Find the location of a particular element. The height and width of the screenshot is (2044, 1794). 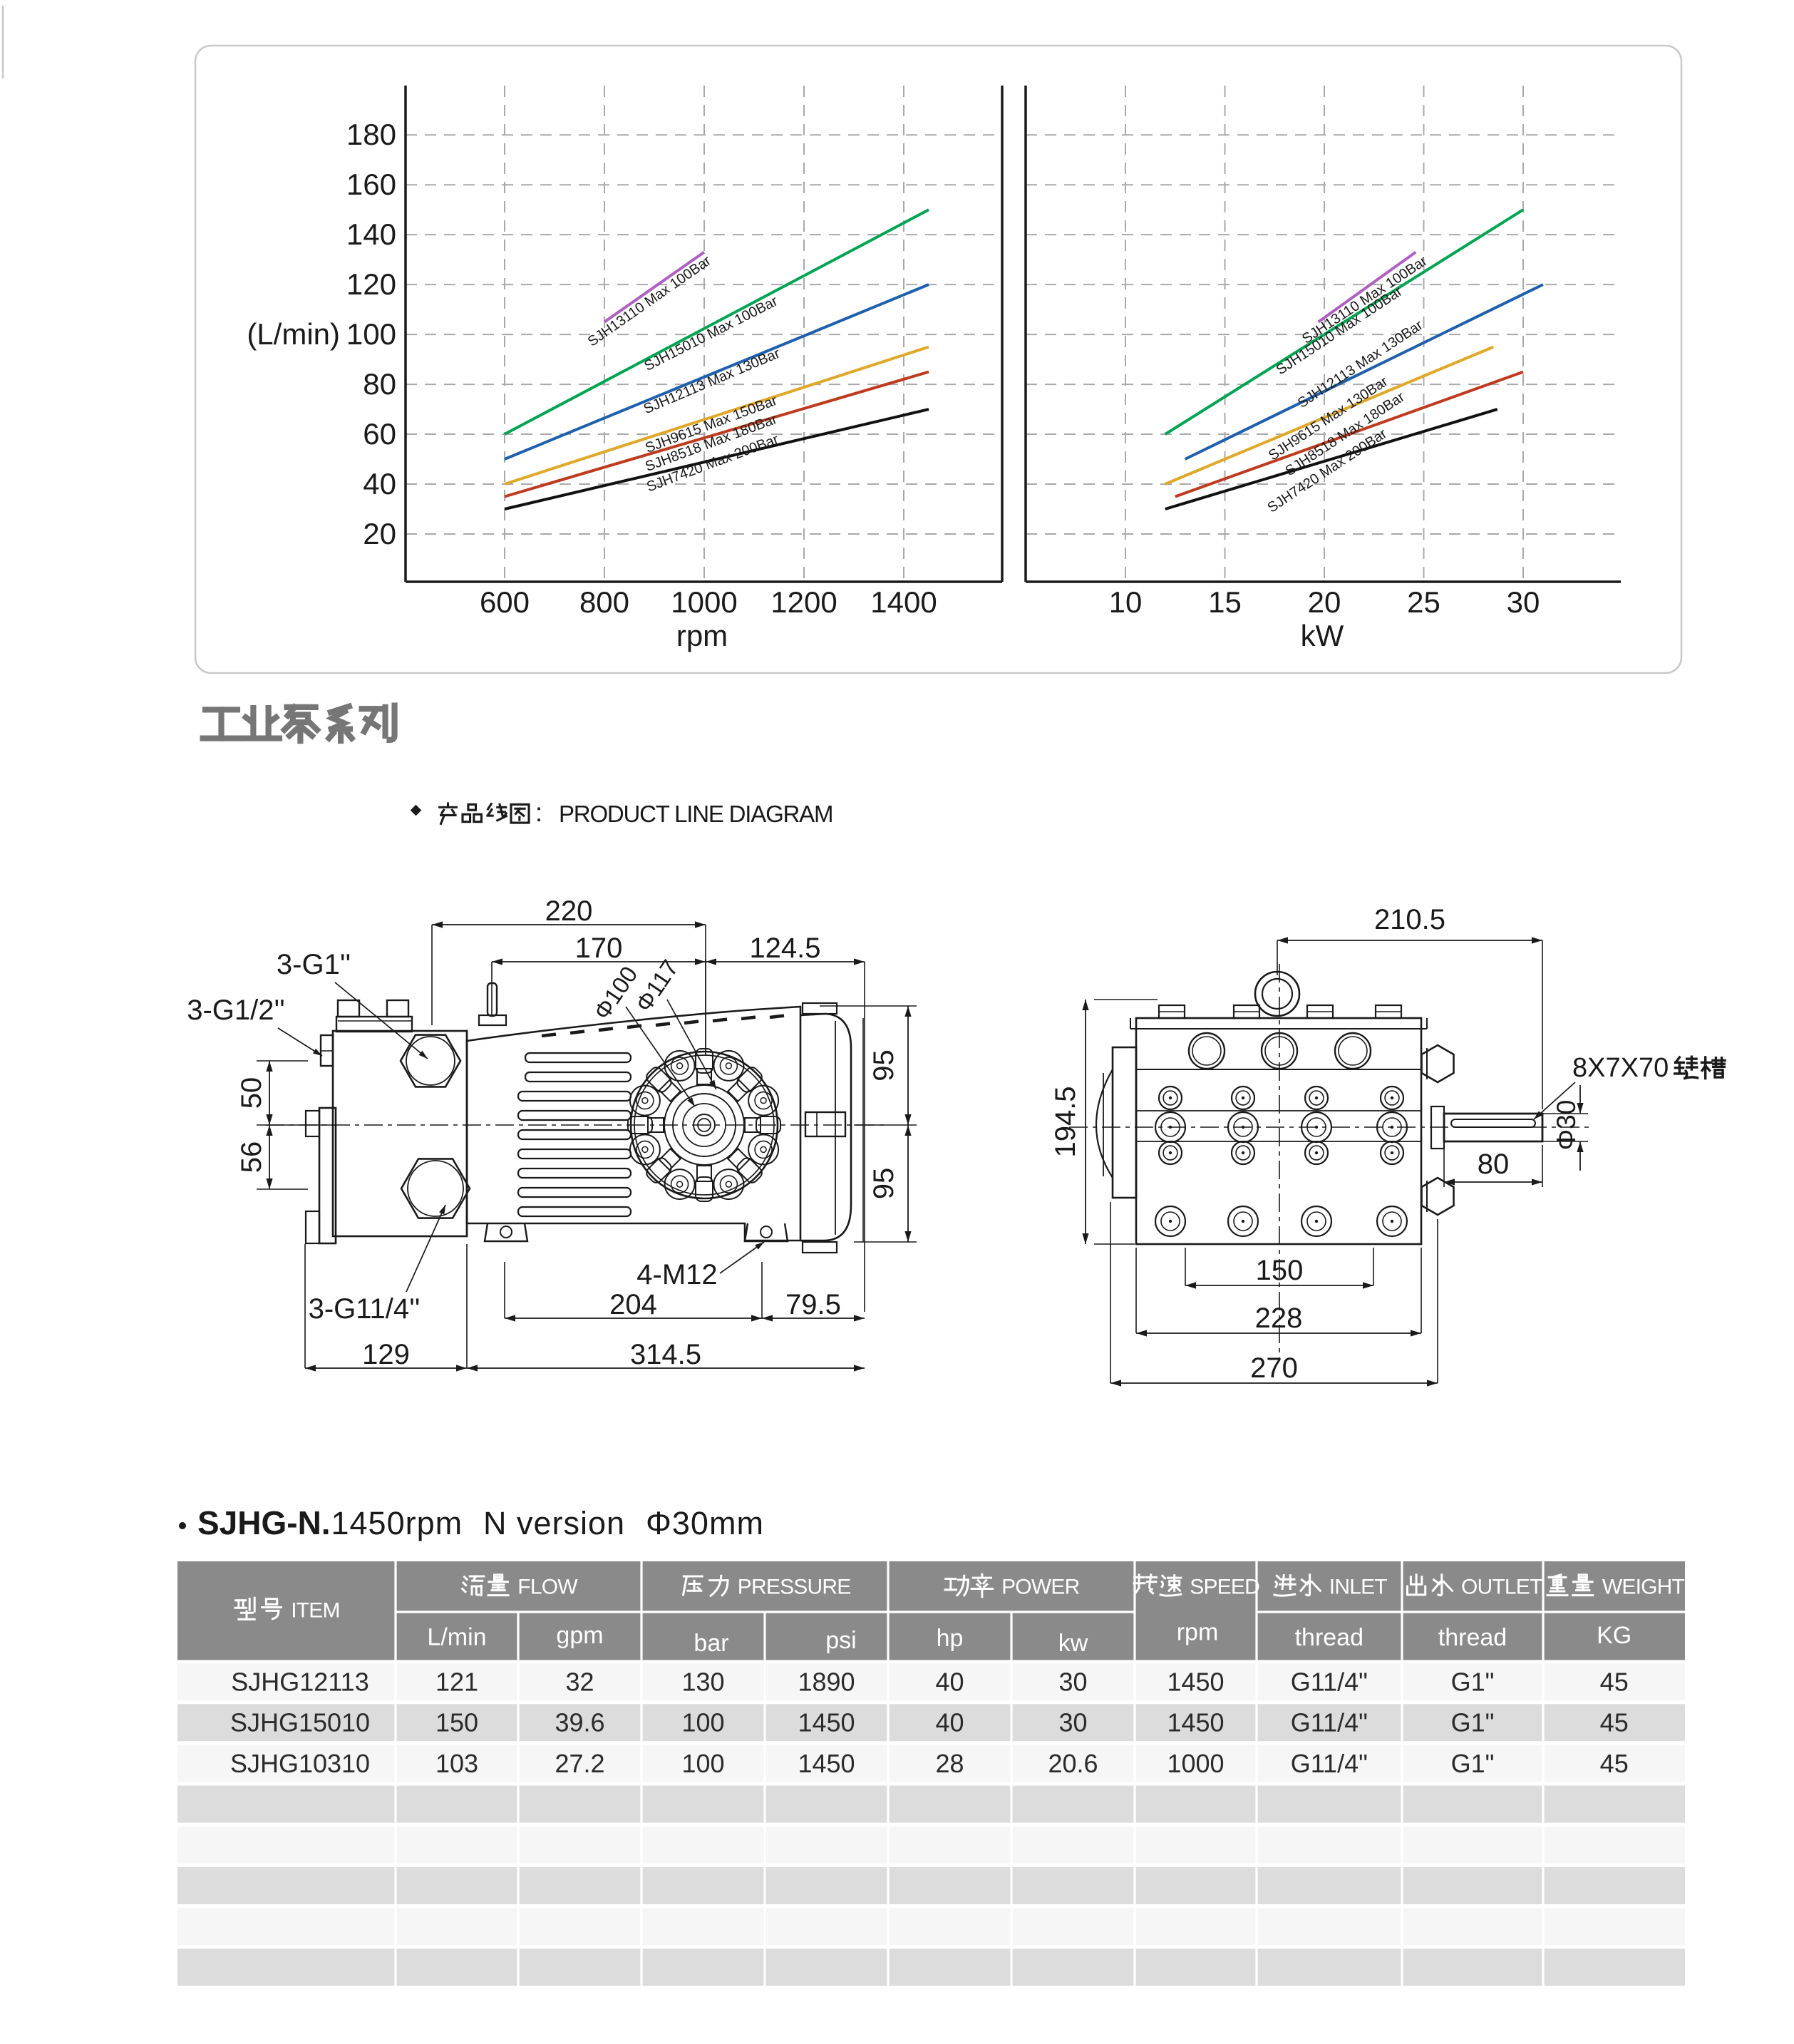

svg-text: hp is located at coordinates (951, 1639).